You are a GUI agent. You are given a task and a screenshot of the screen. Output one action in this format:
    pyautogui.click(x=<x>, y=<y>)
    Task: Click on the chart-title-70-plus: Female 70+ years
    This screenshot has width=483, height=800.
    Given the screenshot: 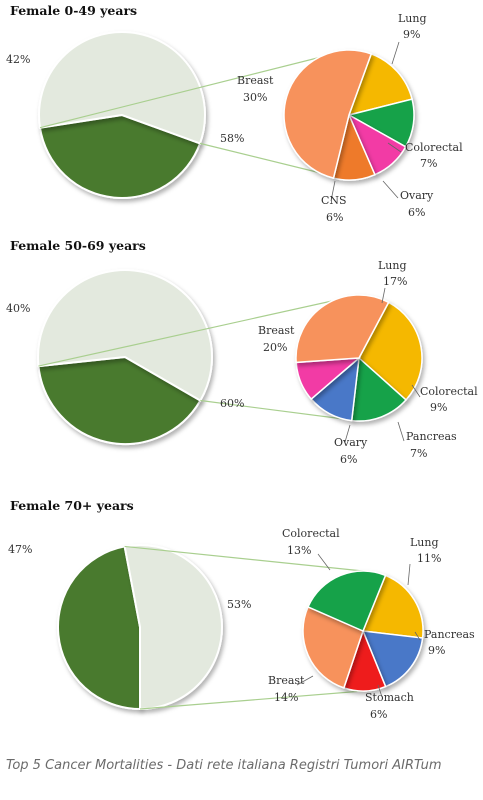 What is the action you would take?
    pyautogui.click(x=72, y=505)
    